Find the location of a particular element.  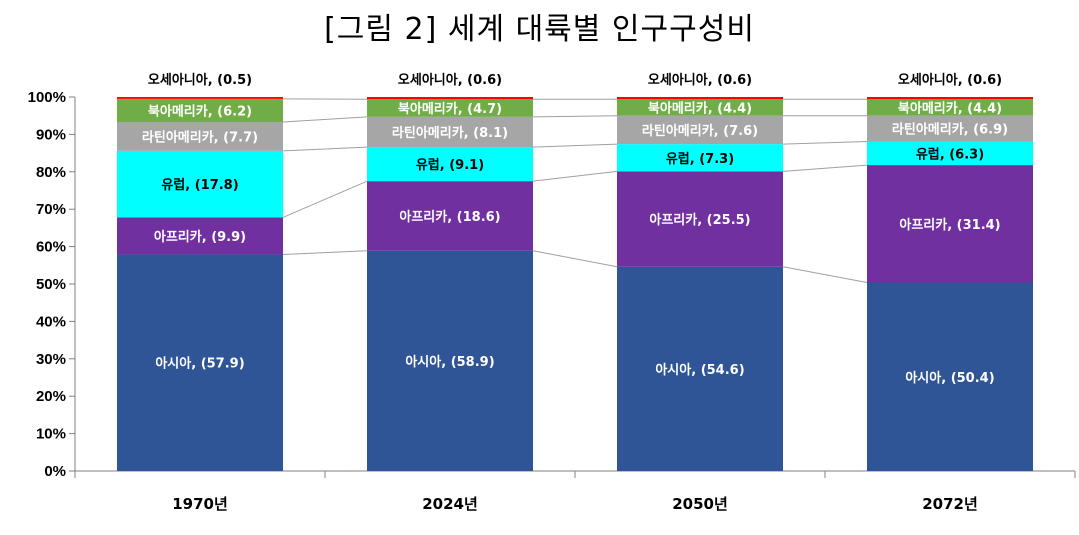

y-tick-label: 80% is located at coordinates (51, 172).